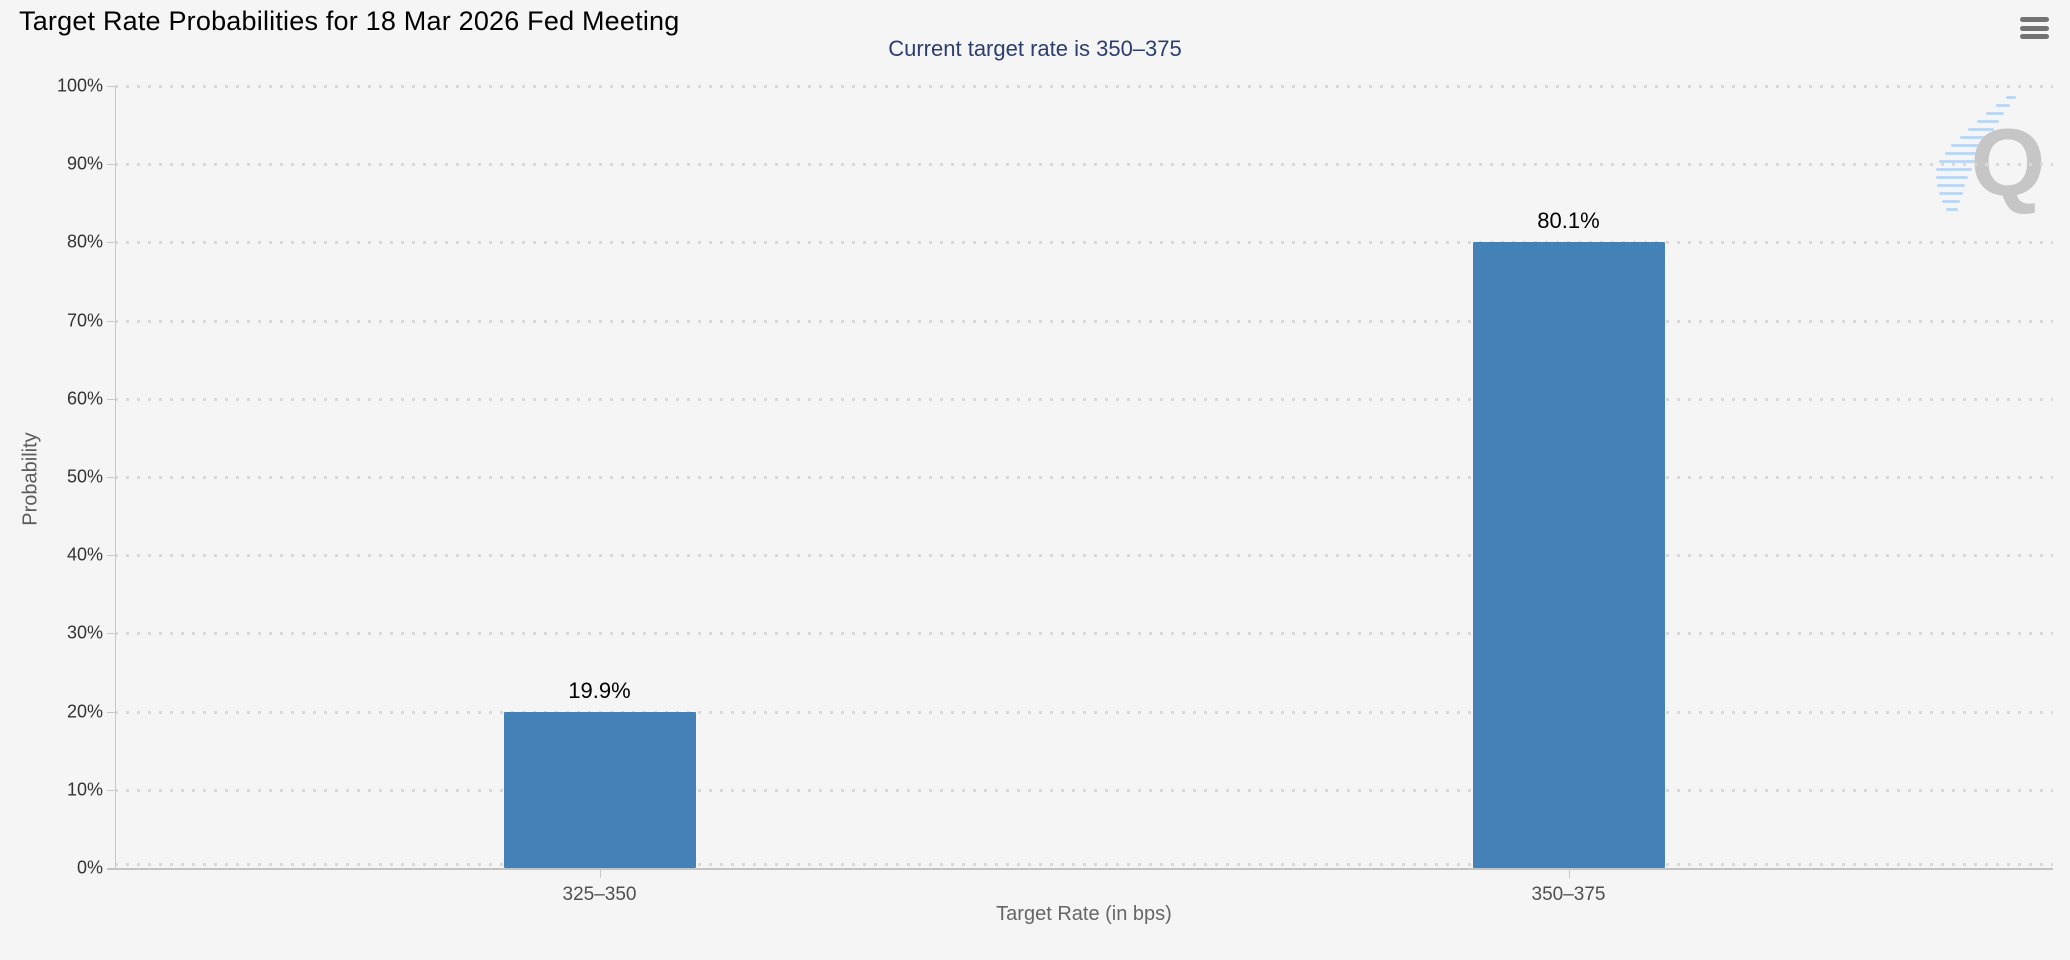 The width and height of the screenshot is (2070, 960). I want to click on y-axis-tick-label: 90%, so click(84, 163).